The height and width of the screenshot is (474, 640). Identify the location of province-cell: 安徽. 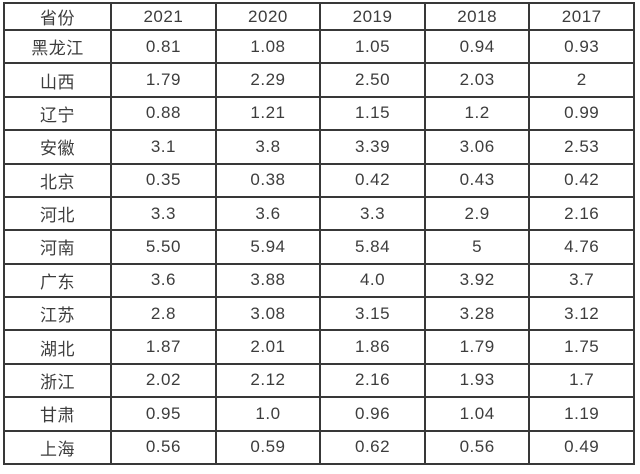
(57, 147).